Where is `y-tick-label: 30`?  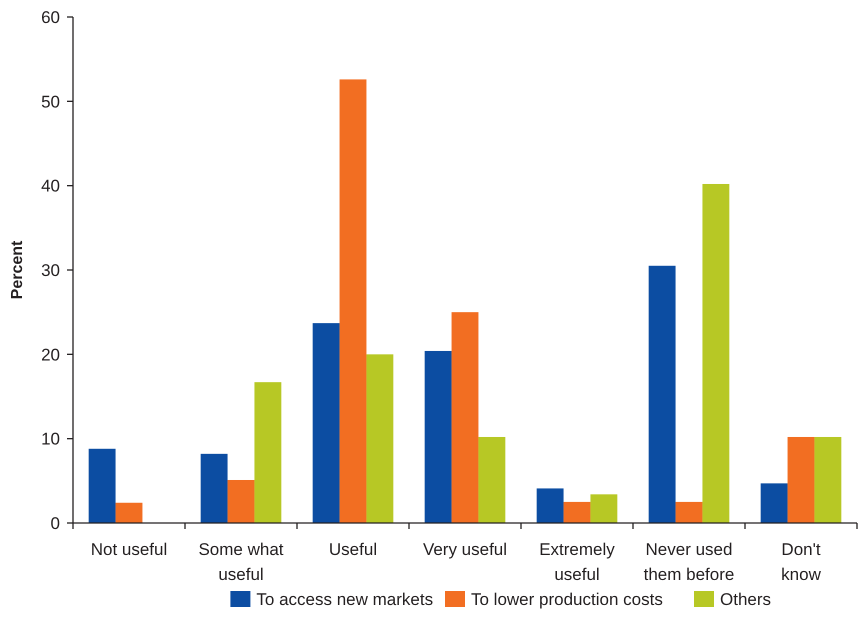
y-tick-label: 30 is located at coordinates (50, 270).